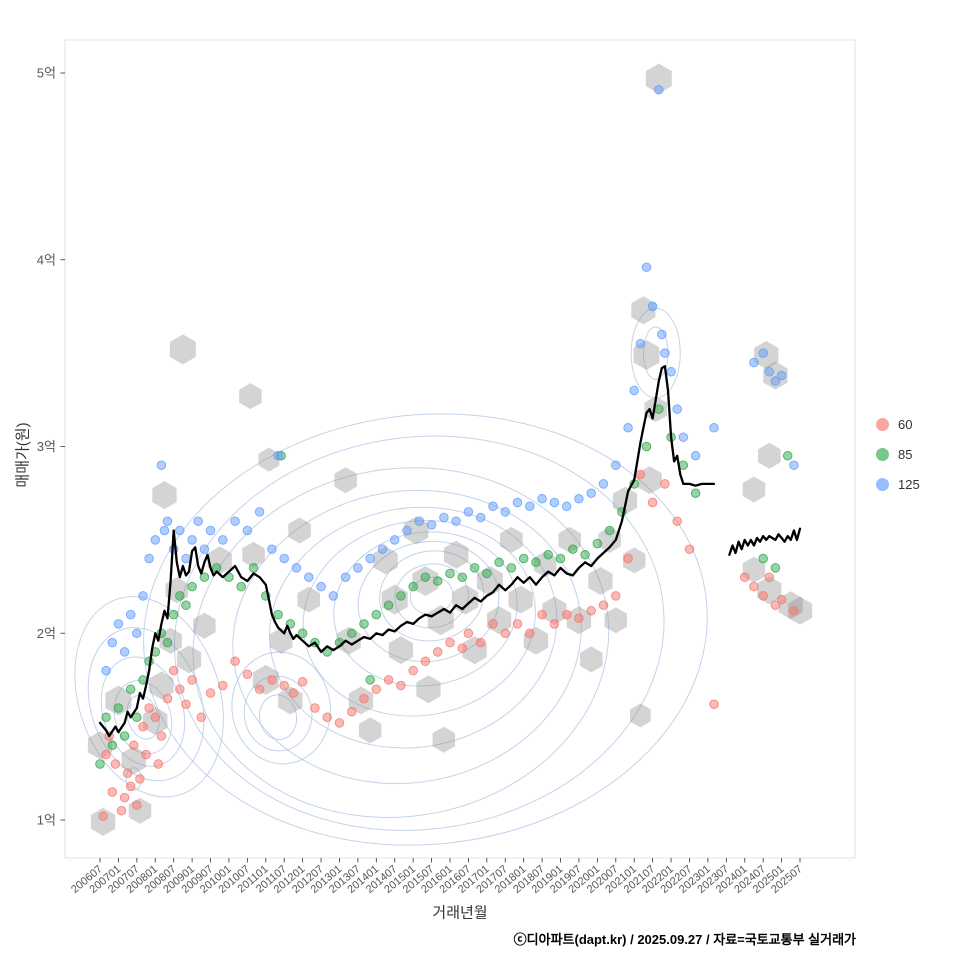 The height and width of the screenshot is (960, 960). Describe the element at coordinates (460, 913) in the screenshot. I see `x-axis-title: 거래년월` at that location.